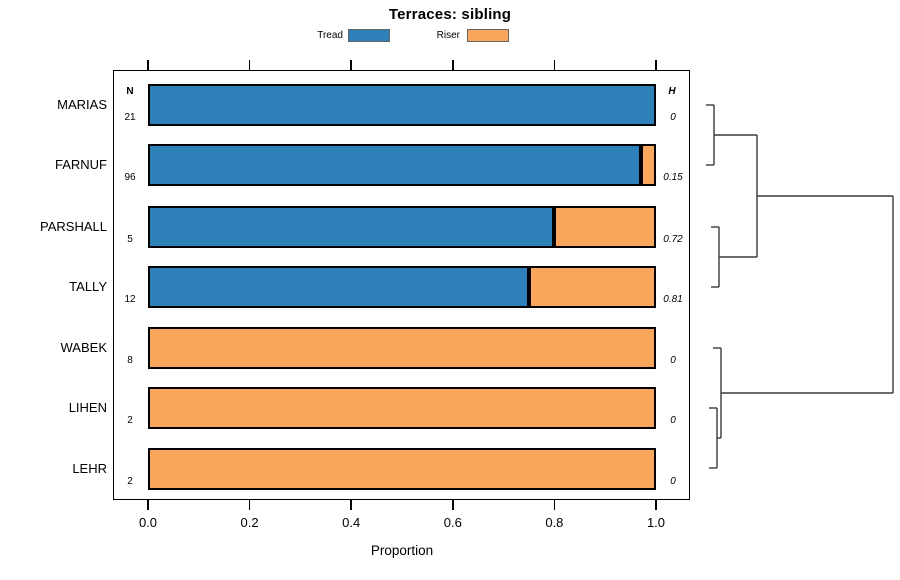 The width and height of the screenshot is (900, 580). Describe the element at coordinates (130, 360) in the screenshot. I see `n-value: 8` at that location.